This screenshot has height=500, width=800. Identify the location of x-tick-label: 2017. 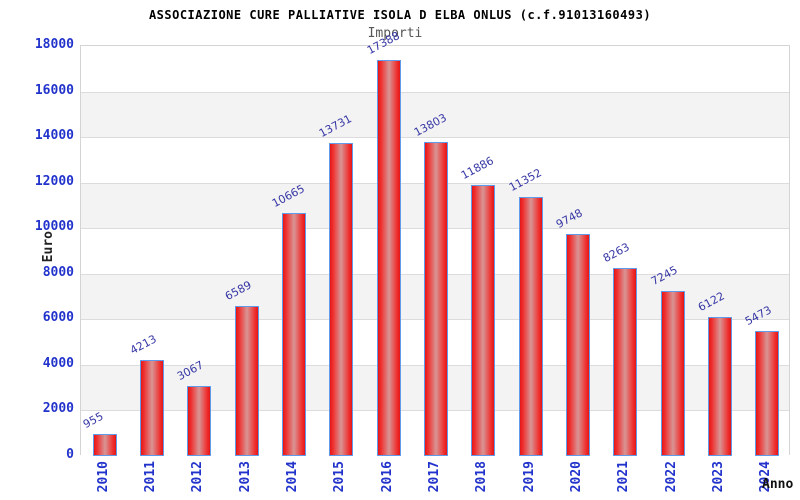
(434, 477).